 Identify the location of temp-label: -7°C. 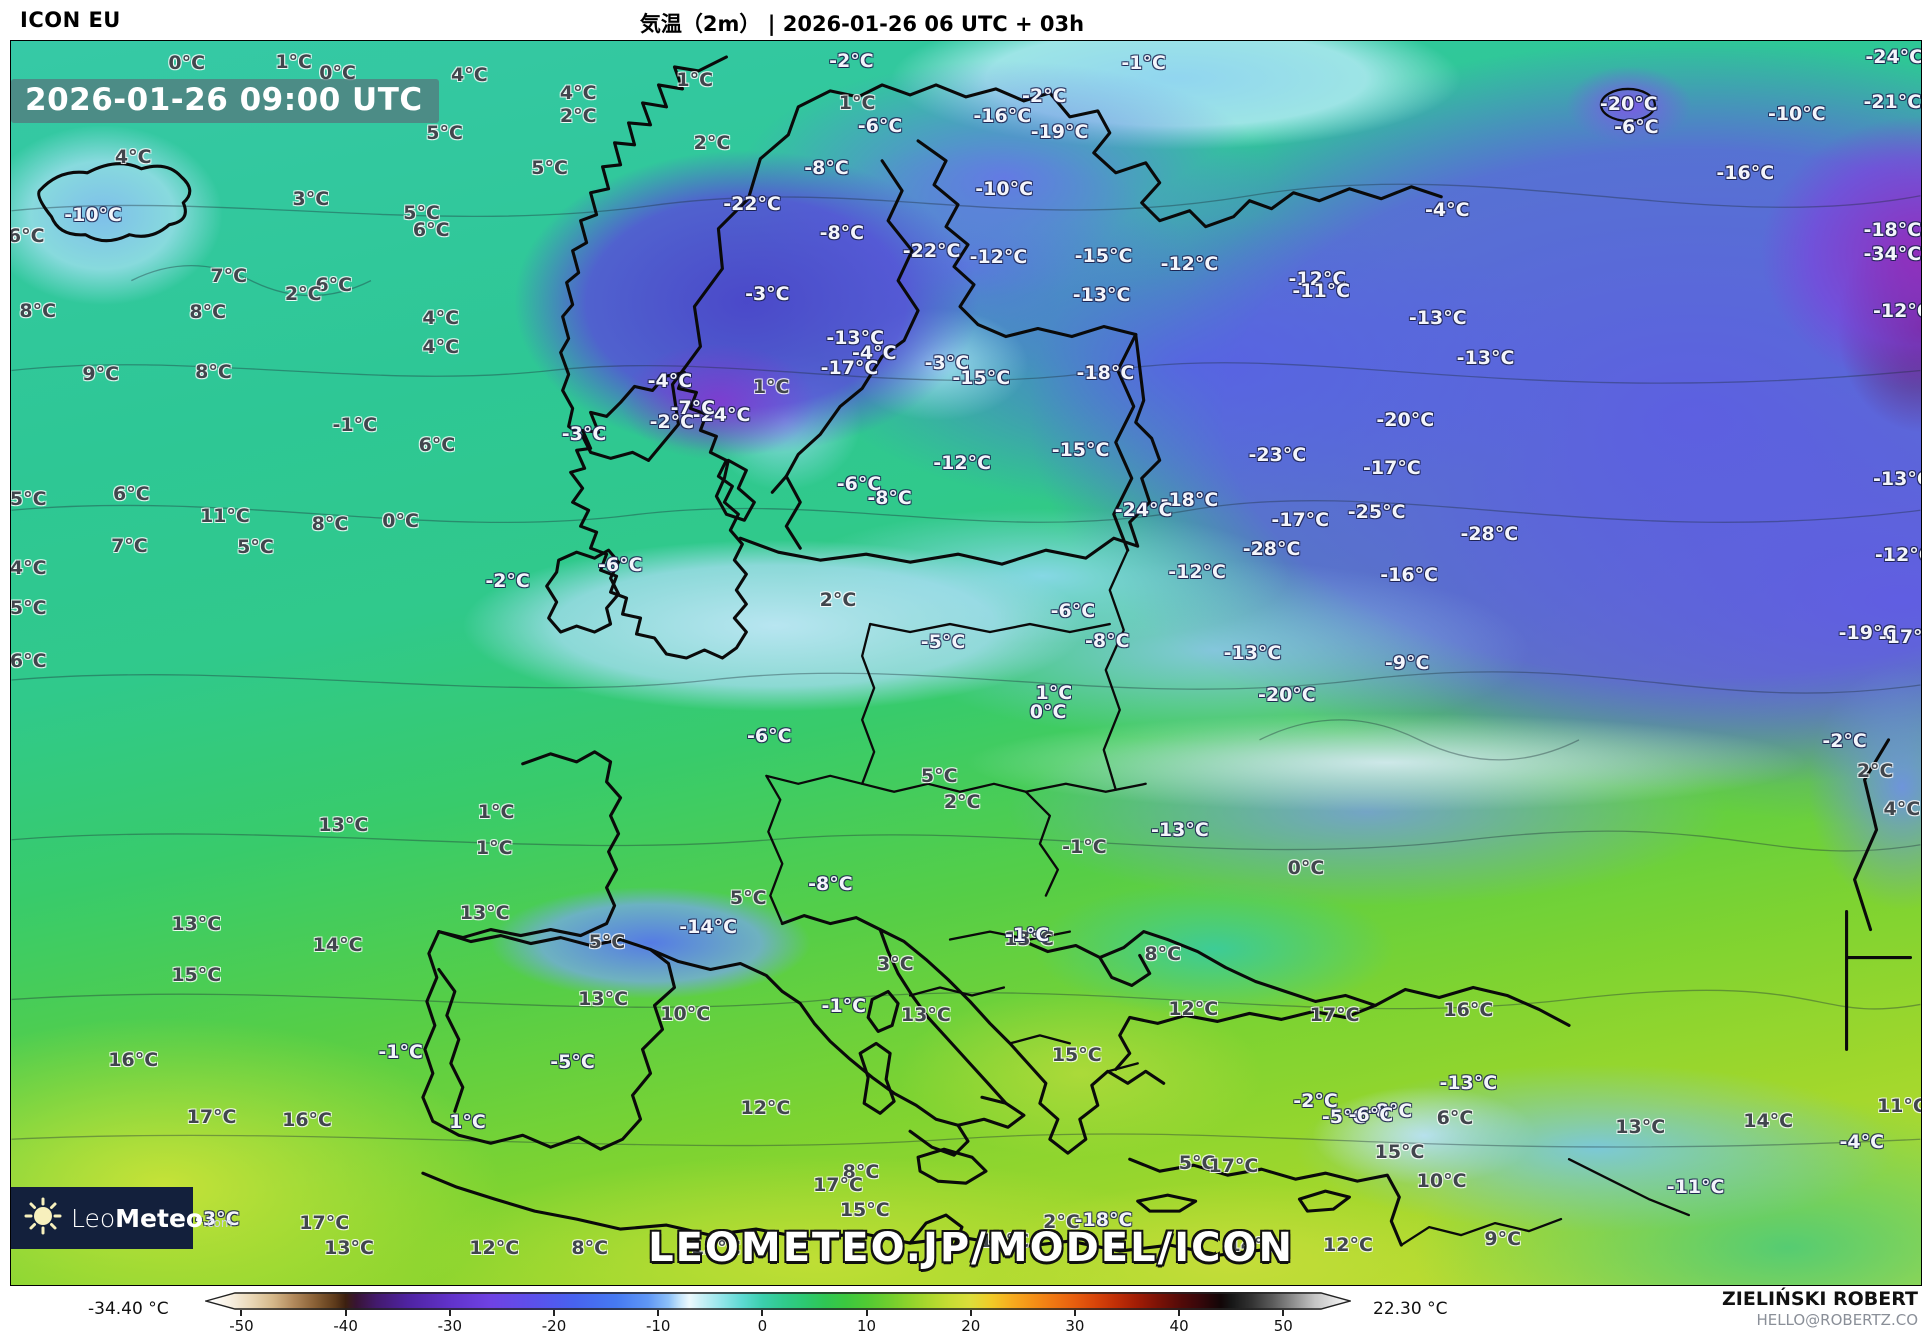
(693, 407).